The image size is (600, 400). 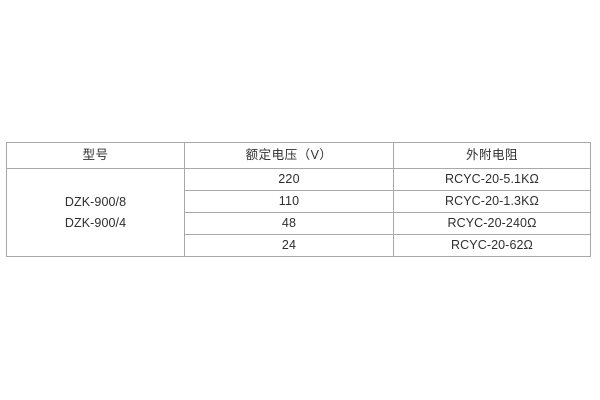 I want to click on table-row: 24 RCYC-20-62Ω, so click(x=299, y=245).